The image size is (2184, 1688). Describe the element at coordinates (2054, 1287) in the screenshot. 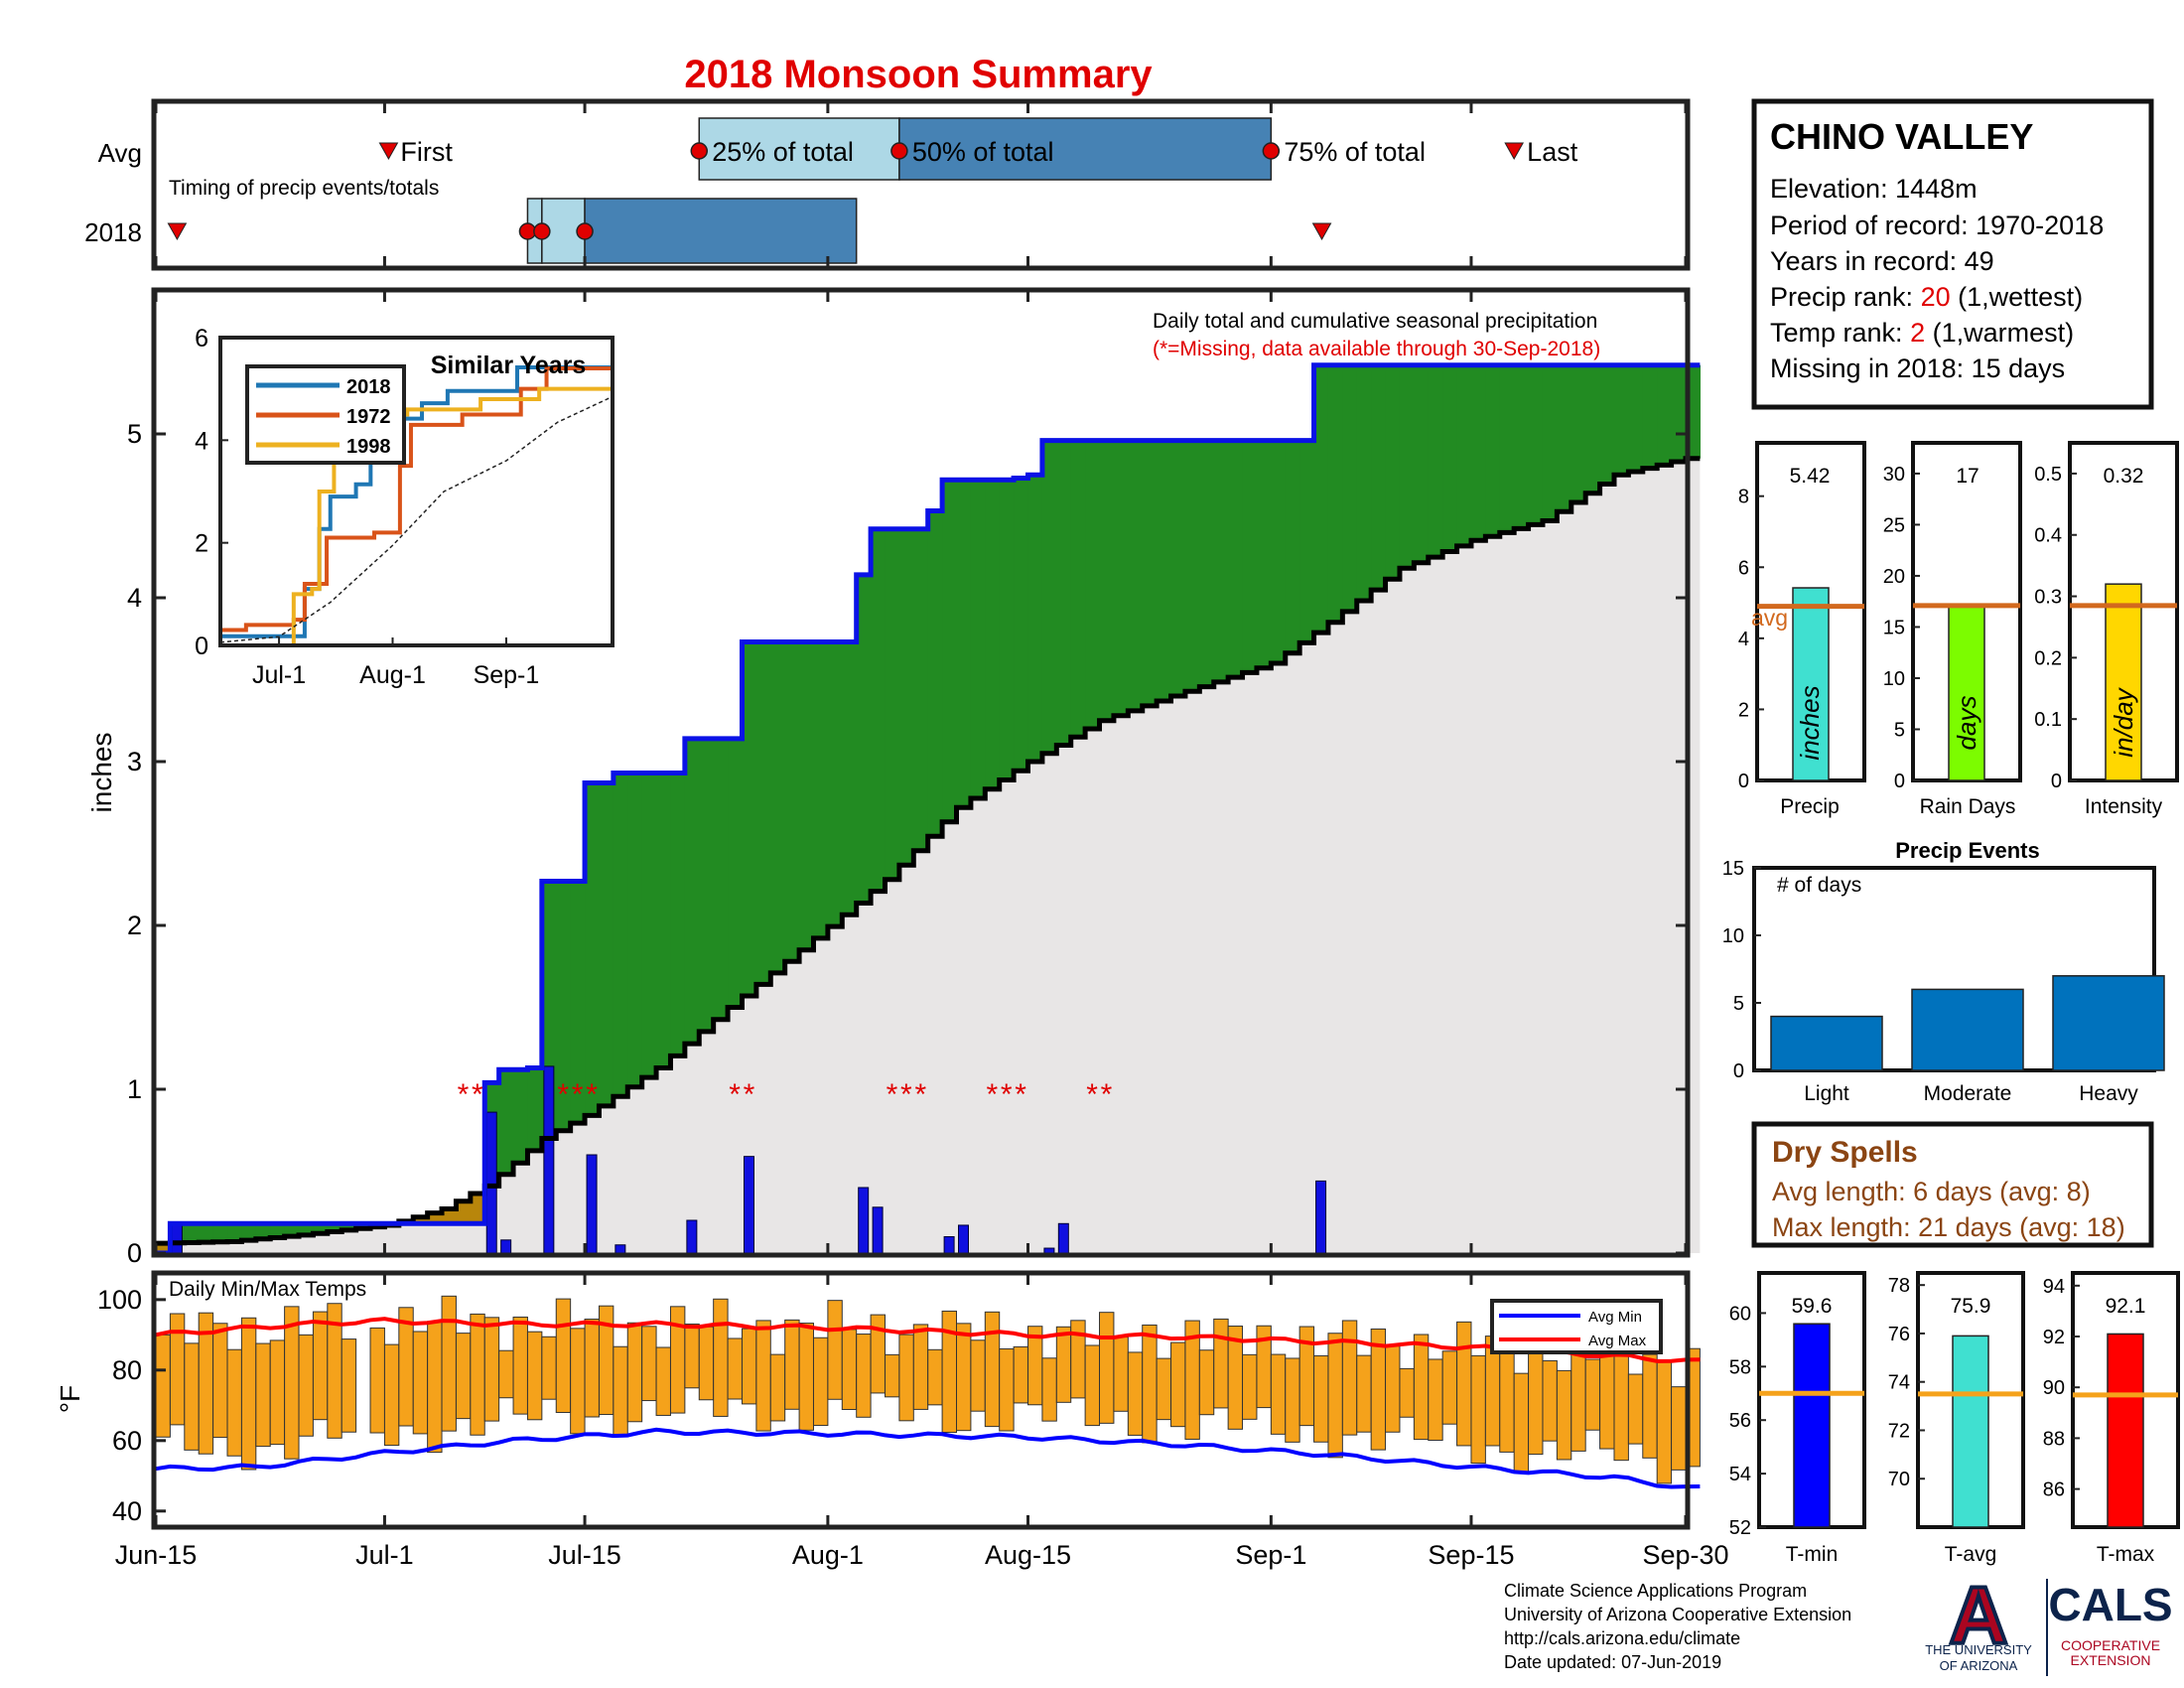

I see `temp-summary-y-tick-label: 94` at that location.